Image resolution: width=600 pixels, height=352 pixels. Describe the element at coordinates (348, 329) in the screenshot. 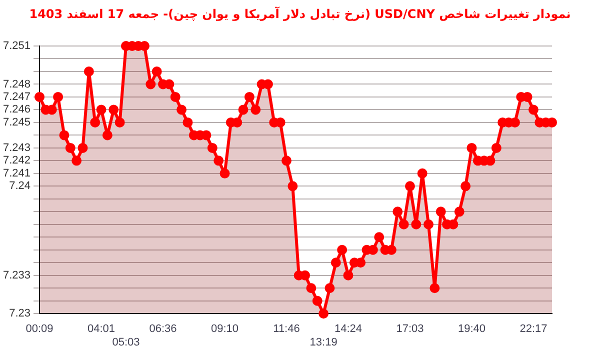

I see `x-tick-label: 14:24` at that location.